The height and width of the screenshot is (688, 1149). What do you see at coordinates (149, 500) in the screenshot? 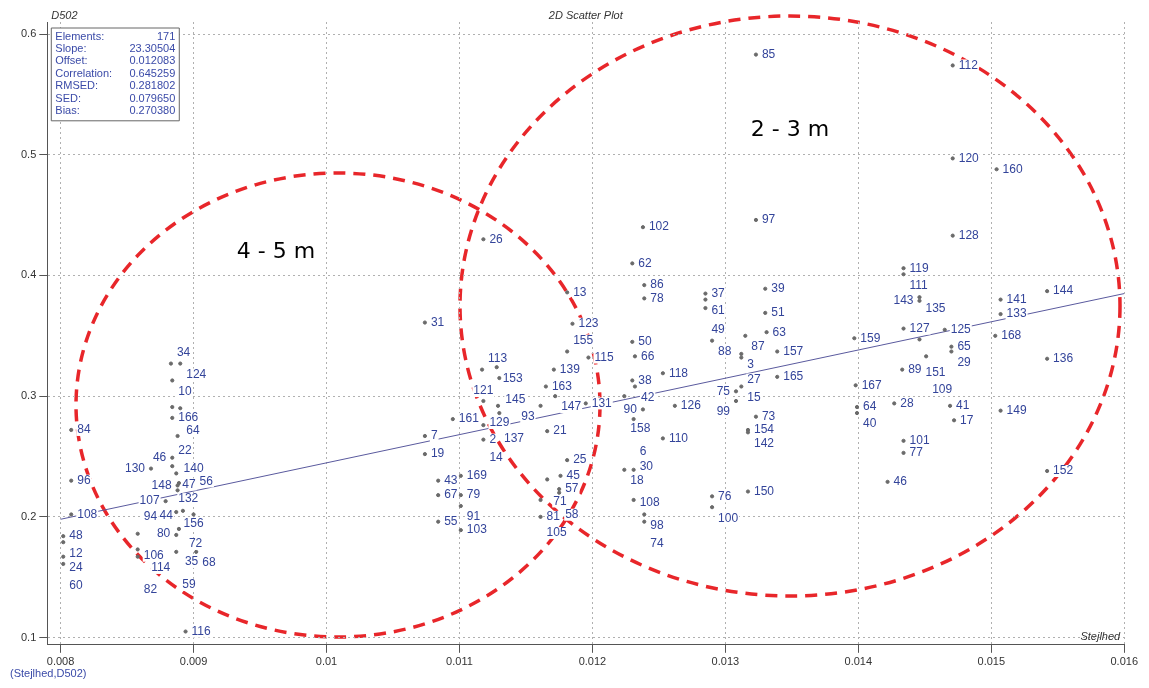
I see `annotation: 107` at bounding box center [149, 500].